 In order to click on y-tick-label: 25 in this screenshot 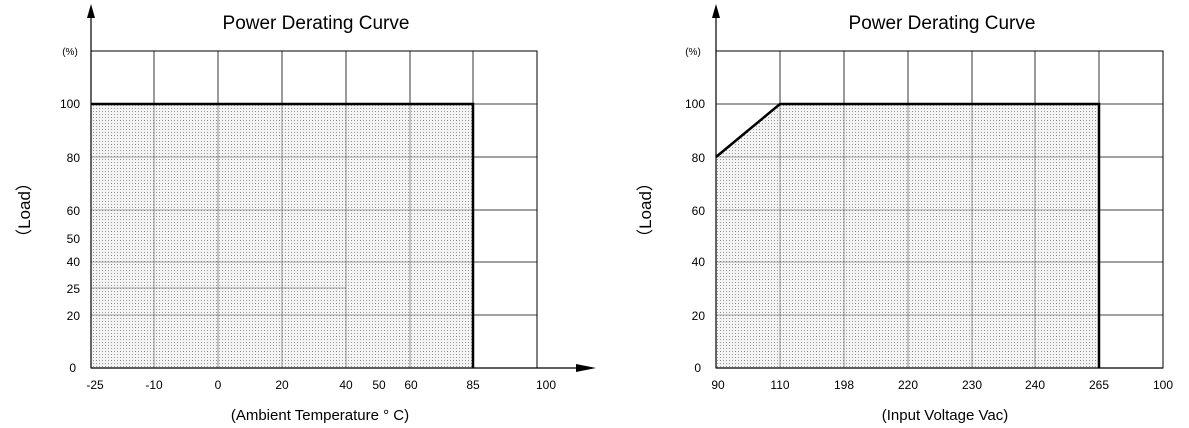, I will do `click(74, 289)`.